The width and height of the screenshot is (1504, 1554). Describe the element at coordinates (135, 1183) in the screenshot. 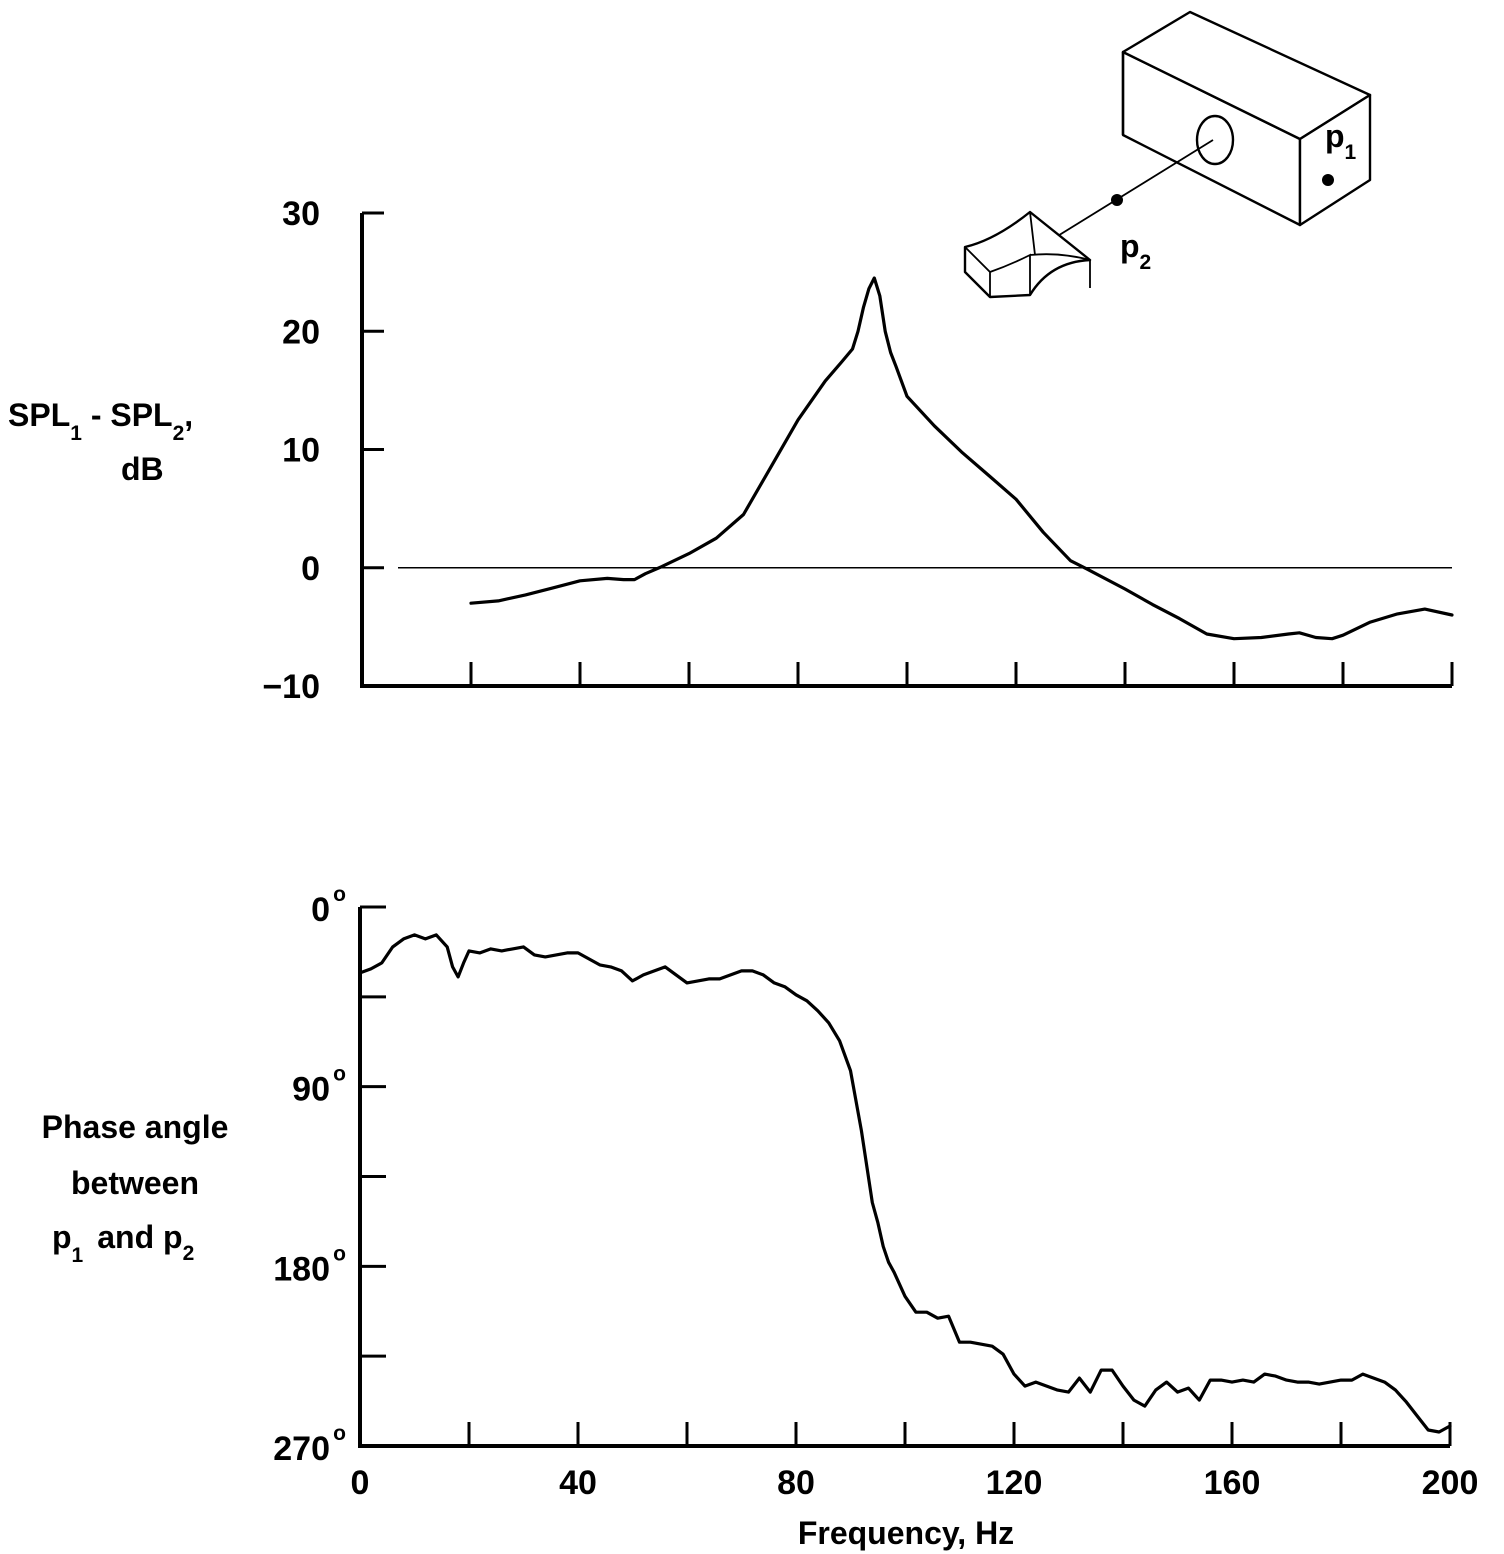

I see `bottom-y-axis-title-line2: between` at that location.